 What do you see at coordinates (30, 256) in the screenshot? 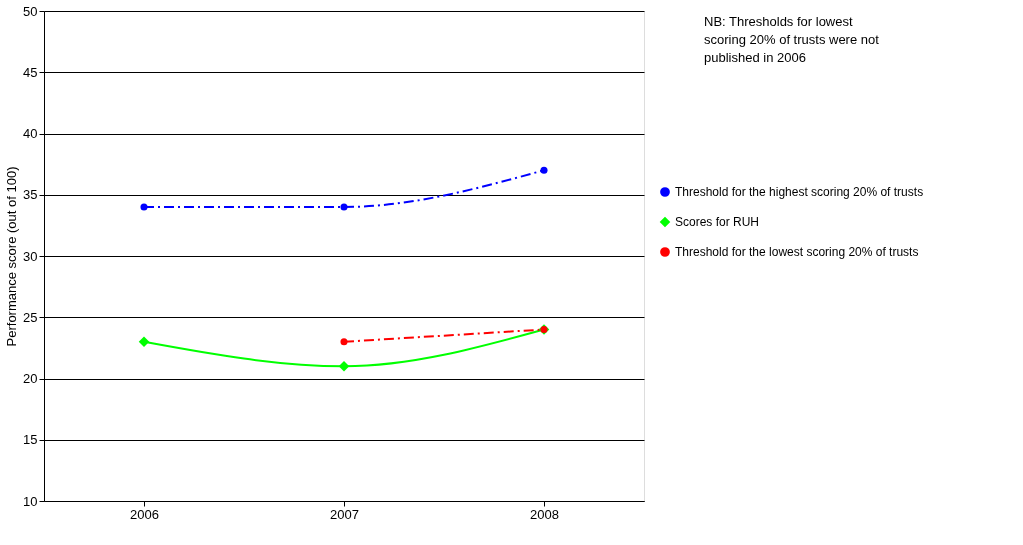
I see `y-tick-label: 30` at bounding box center [30, 256].